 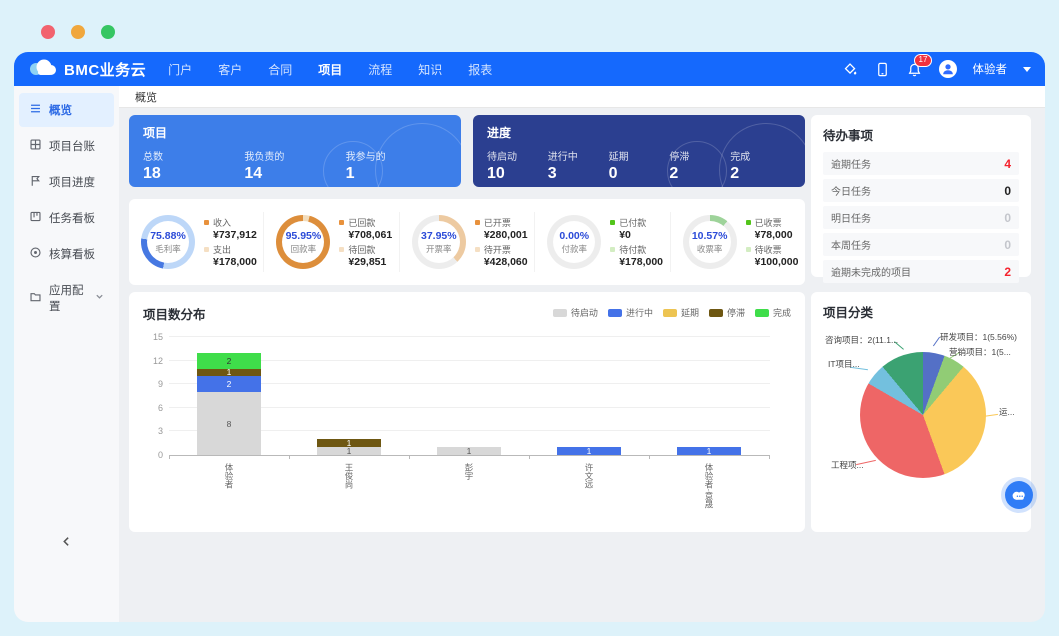 I want to click on kpi-group: 0.00% 付款率 已付款 ¥0 待付款 ¥178,000, so click(x=601, y=242).